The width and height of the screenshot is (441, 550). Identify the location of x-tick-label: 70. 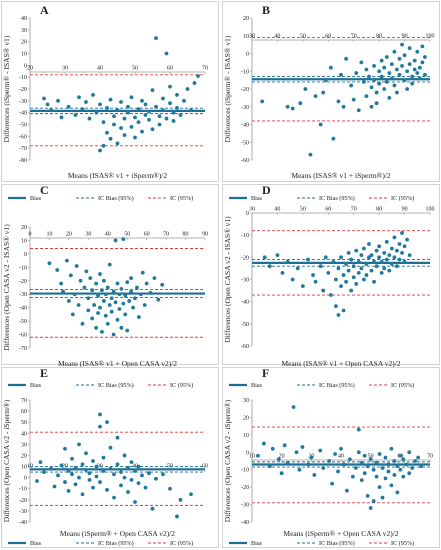
(166, 235).